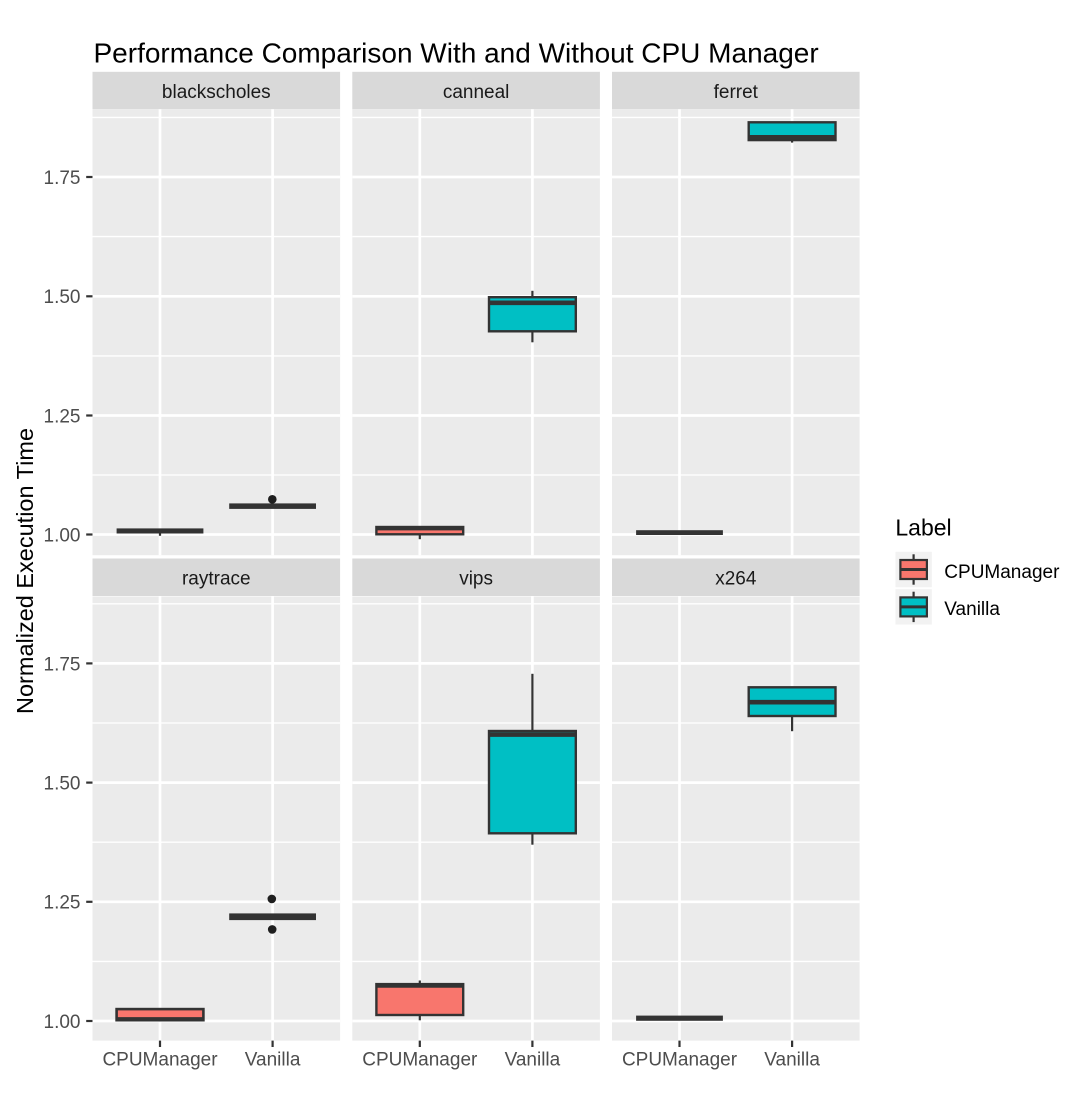 The image size is (1078, 1115). Describe the element at coordinates (216, 92) in the screenshot. I see `svg-text: blackscholes` at that location.